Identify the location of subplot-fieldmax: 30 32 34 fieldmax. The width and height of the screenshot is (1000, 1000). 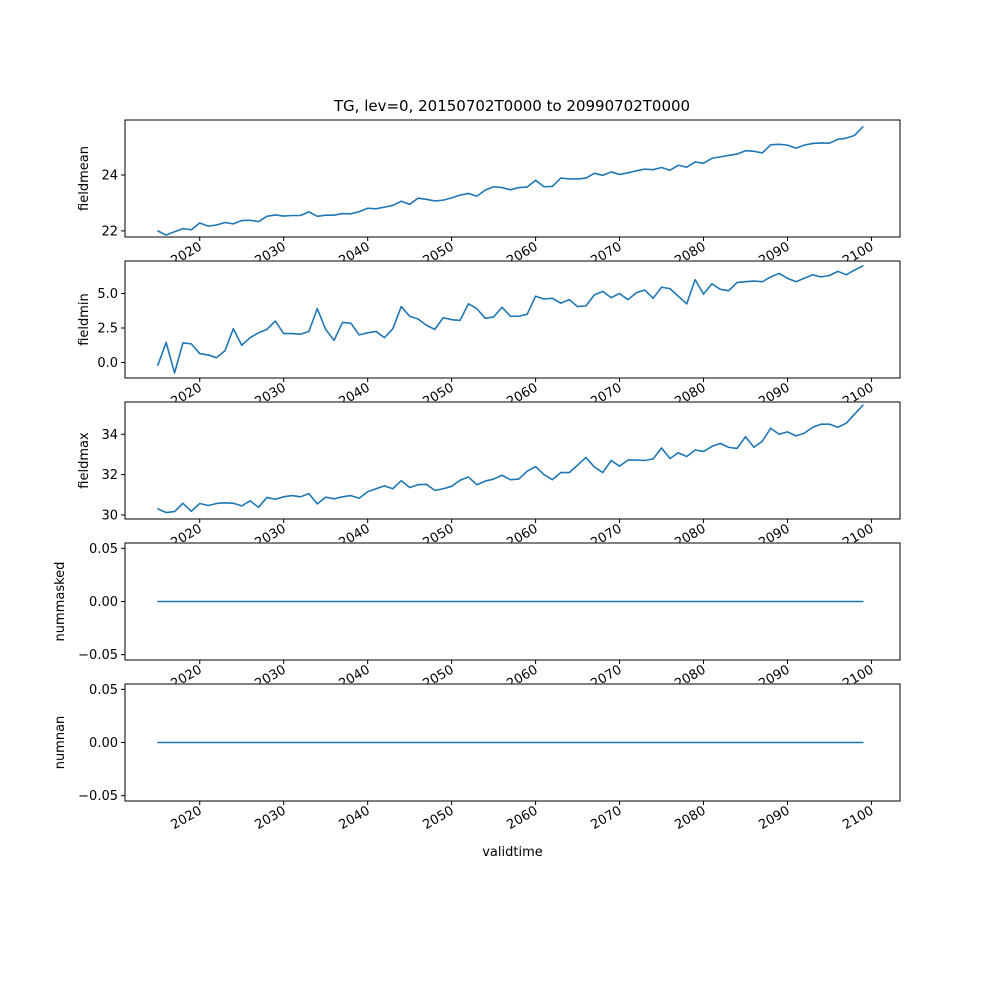
(489, 462).